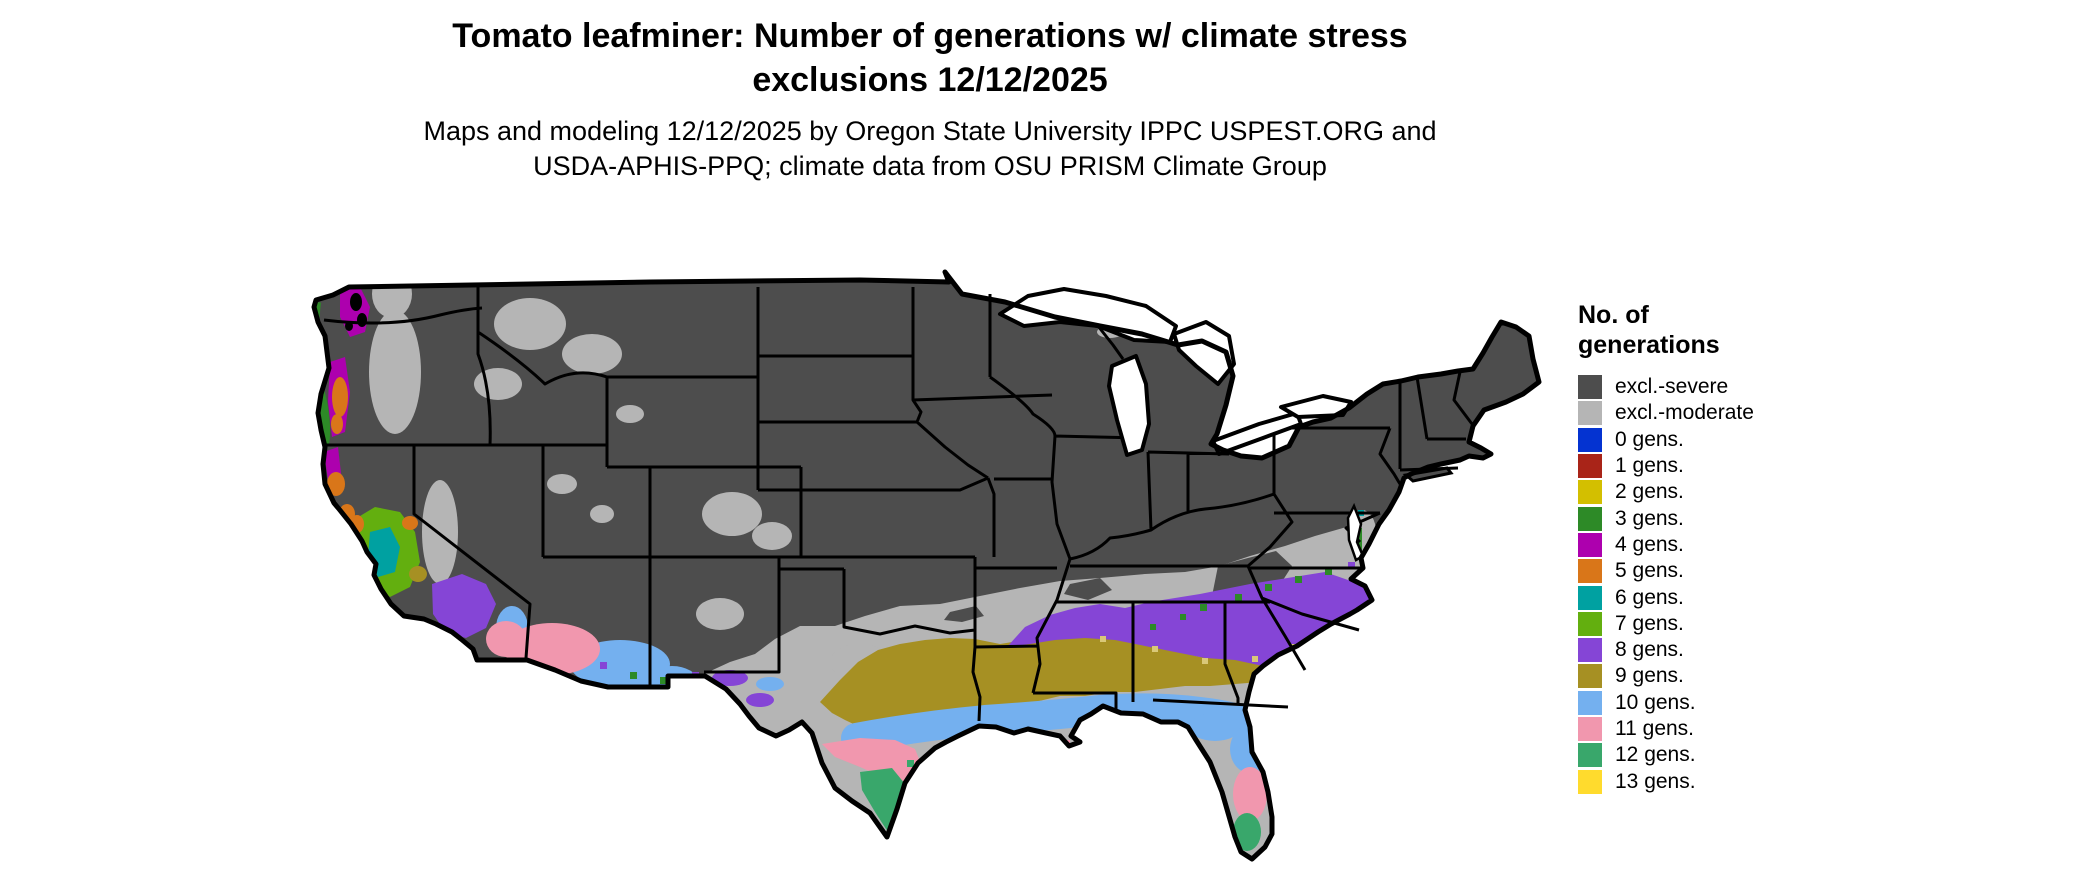 The height and width of the screenshot is (892, 2100). I want to click on legend-row-2-gens: 2 gens., so click(1758, 492).